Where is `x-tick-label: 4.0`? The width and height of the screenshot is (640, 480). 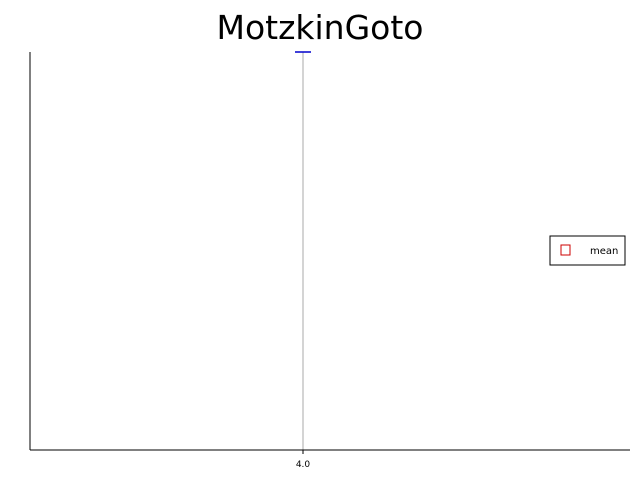 x-tick-label: 4.0 is located at coordinates (303, 465).